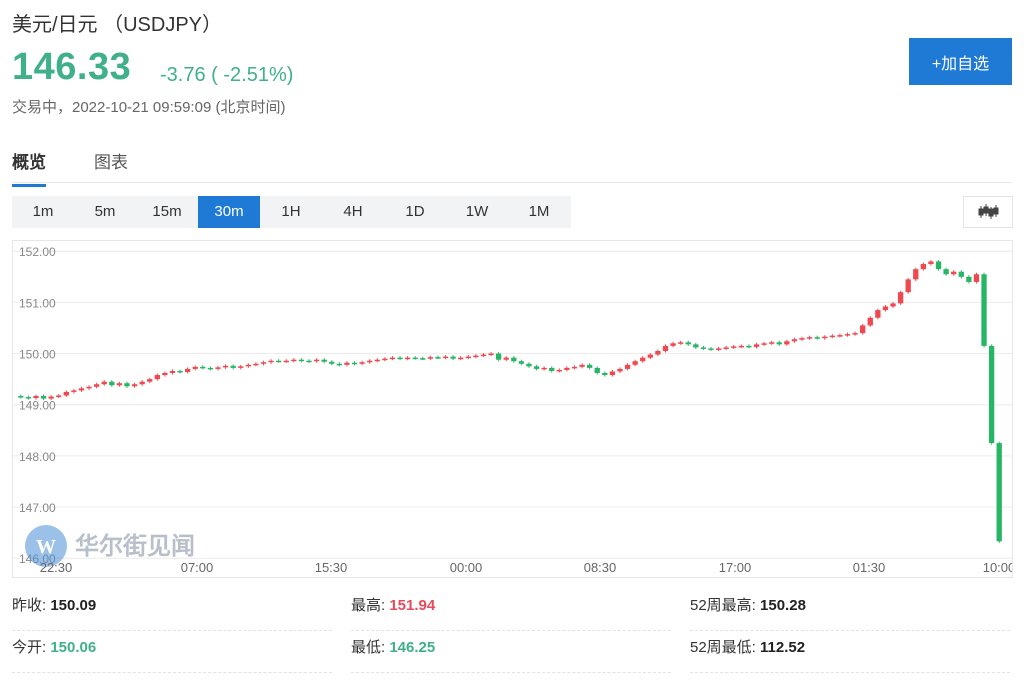 The height and width of the screenshot is (684, 1024). Describe the element at coordinates (539, 211) in the screenshot. I see `period-1M: 1M` at that location.